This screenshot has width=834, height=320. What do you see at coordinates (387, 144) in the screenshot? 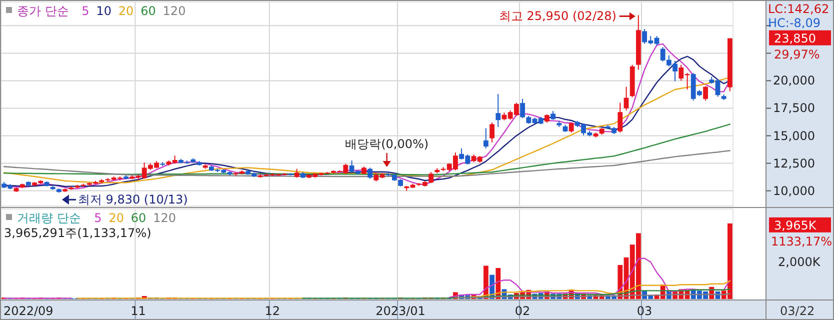
I see `annotation: 배당락(0,00%)` at bounding box center [387, 144].